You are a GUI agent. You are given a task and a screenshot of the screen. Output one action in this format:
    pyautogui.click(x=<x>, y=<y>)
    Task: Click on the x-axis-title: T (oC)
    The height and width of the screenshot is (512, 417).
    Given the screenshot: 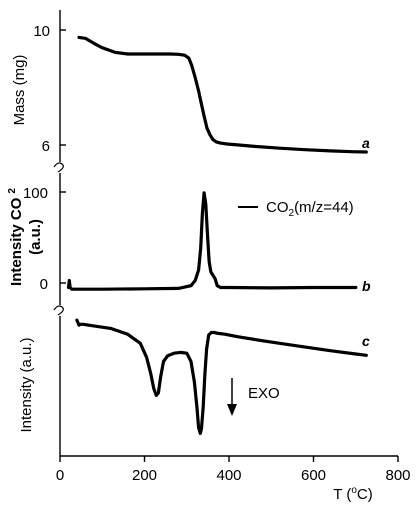 What is the action you would take?
    pyautogui.click(x=352, y=494)
    